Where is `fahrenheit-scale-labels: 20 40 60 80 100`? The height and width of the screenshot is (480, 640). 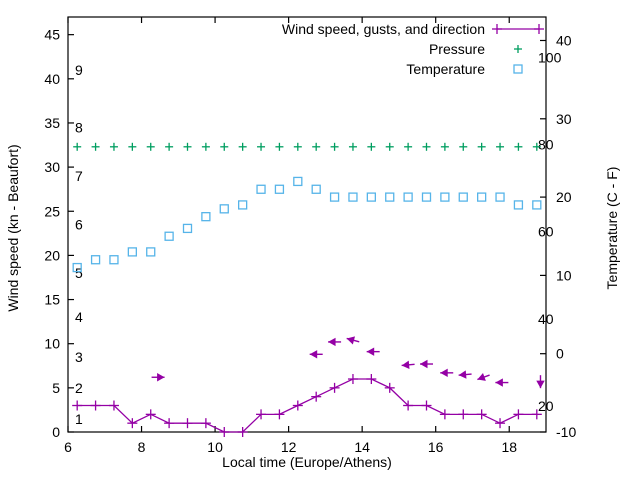
fahrenheit-scale-labels: 20 40 60 80 100 is located at coordinates (550, 232).